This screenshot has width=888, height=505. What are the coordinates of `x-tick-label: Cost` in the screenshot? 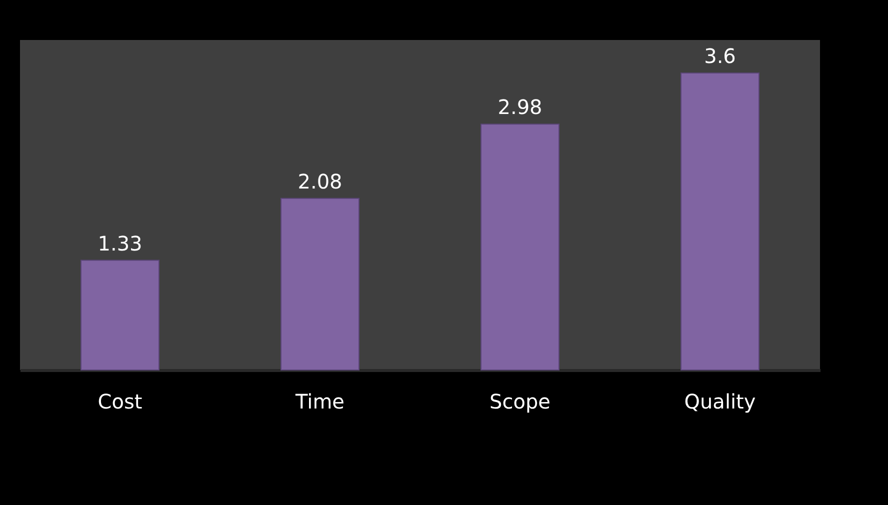 It's located at (120, 402).